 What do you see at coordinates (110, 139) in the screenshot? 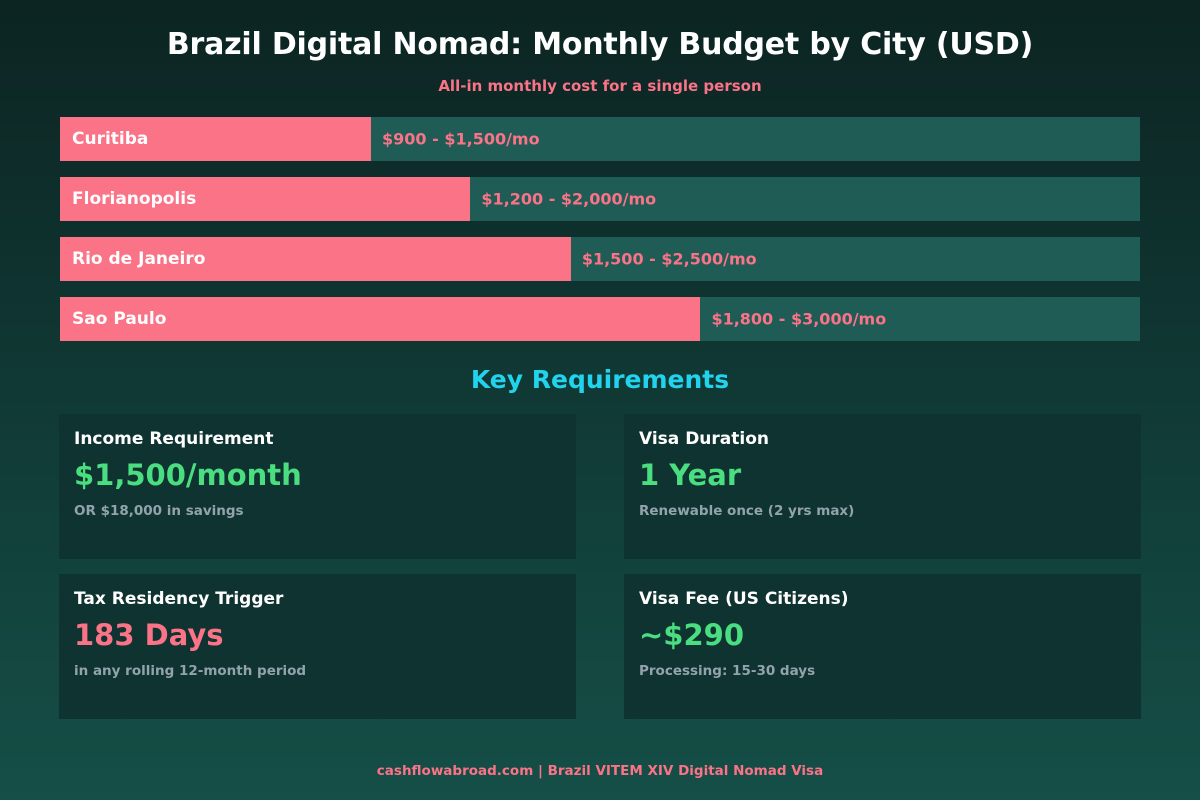
I see `bar-city-label: Curitiba` at bounding box center [110, 139].